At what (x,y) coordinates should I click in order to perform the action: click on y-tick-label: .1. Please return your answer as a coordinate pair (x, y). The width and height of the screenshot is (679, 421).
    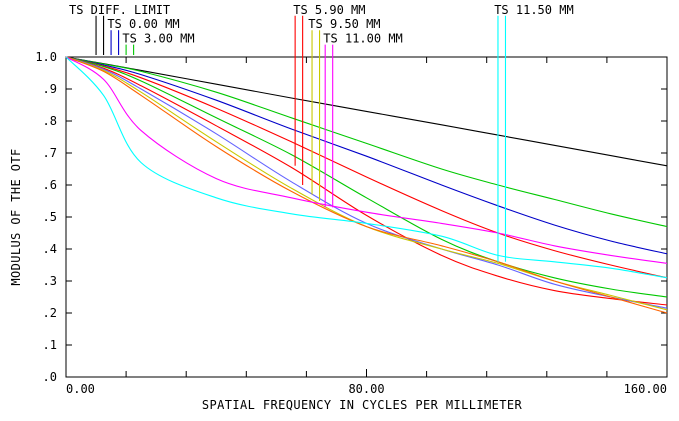
    Looking at the image, I should click on (50, 345).